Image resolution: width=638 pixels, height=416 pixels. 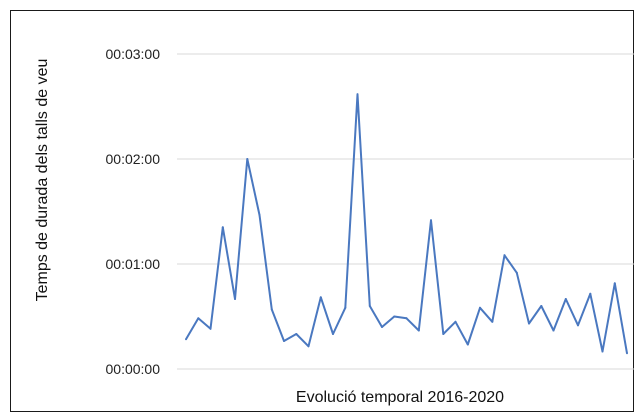 I want to click on y-axis-label: Temps de durada dels talls de veu, so click(x=42, y=180).